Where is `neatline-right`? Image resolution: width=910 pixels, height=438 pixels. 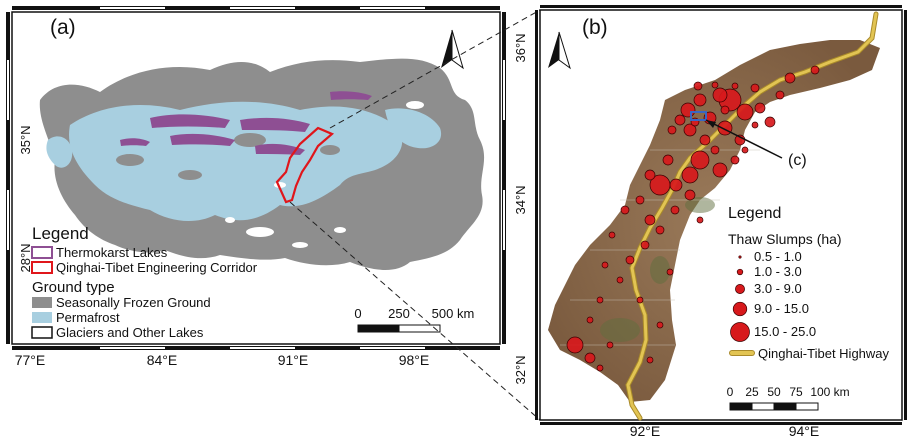 neatline-right is located at coordinates (905, 215).